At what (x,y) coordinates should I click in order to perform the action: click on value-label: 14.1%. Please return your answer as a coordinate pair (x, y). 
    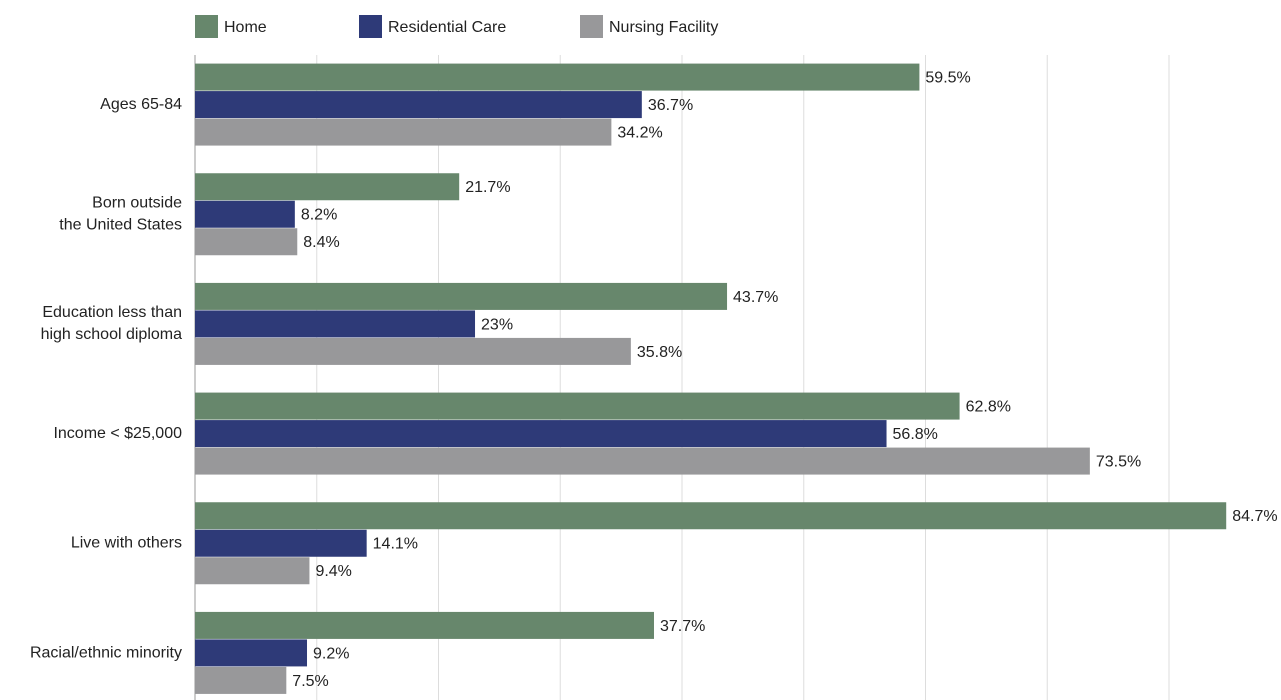
    Looking at the image, I should click on (395, 544).